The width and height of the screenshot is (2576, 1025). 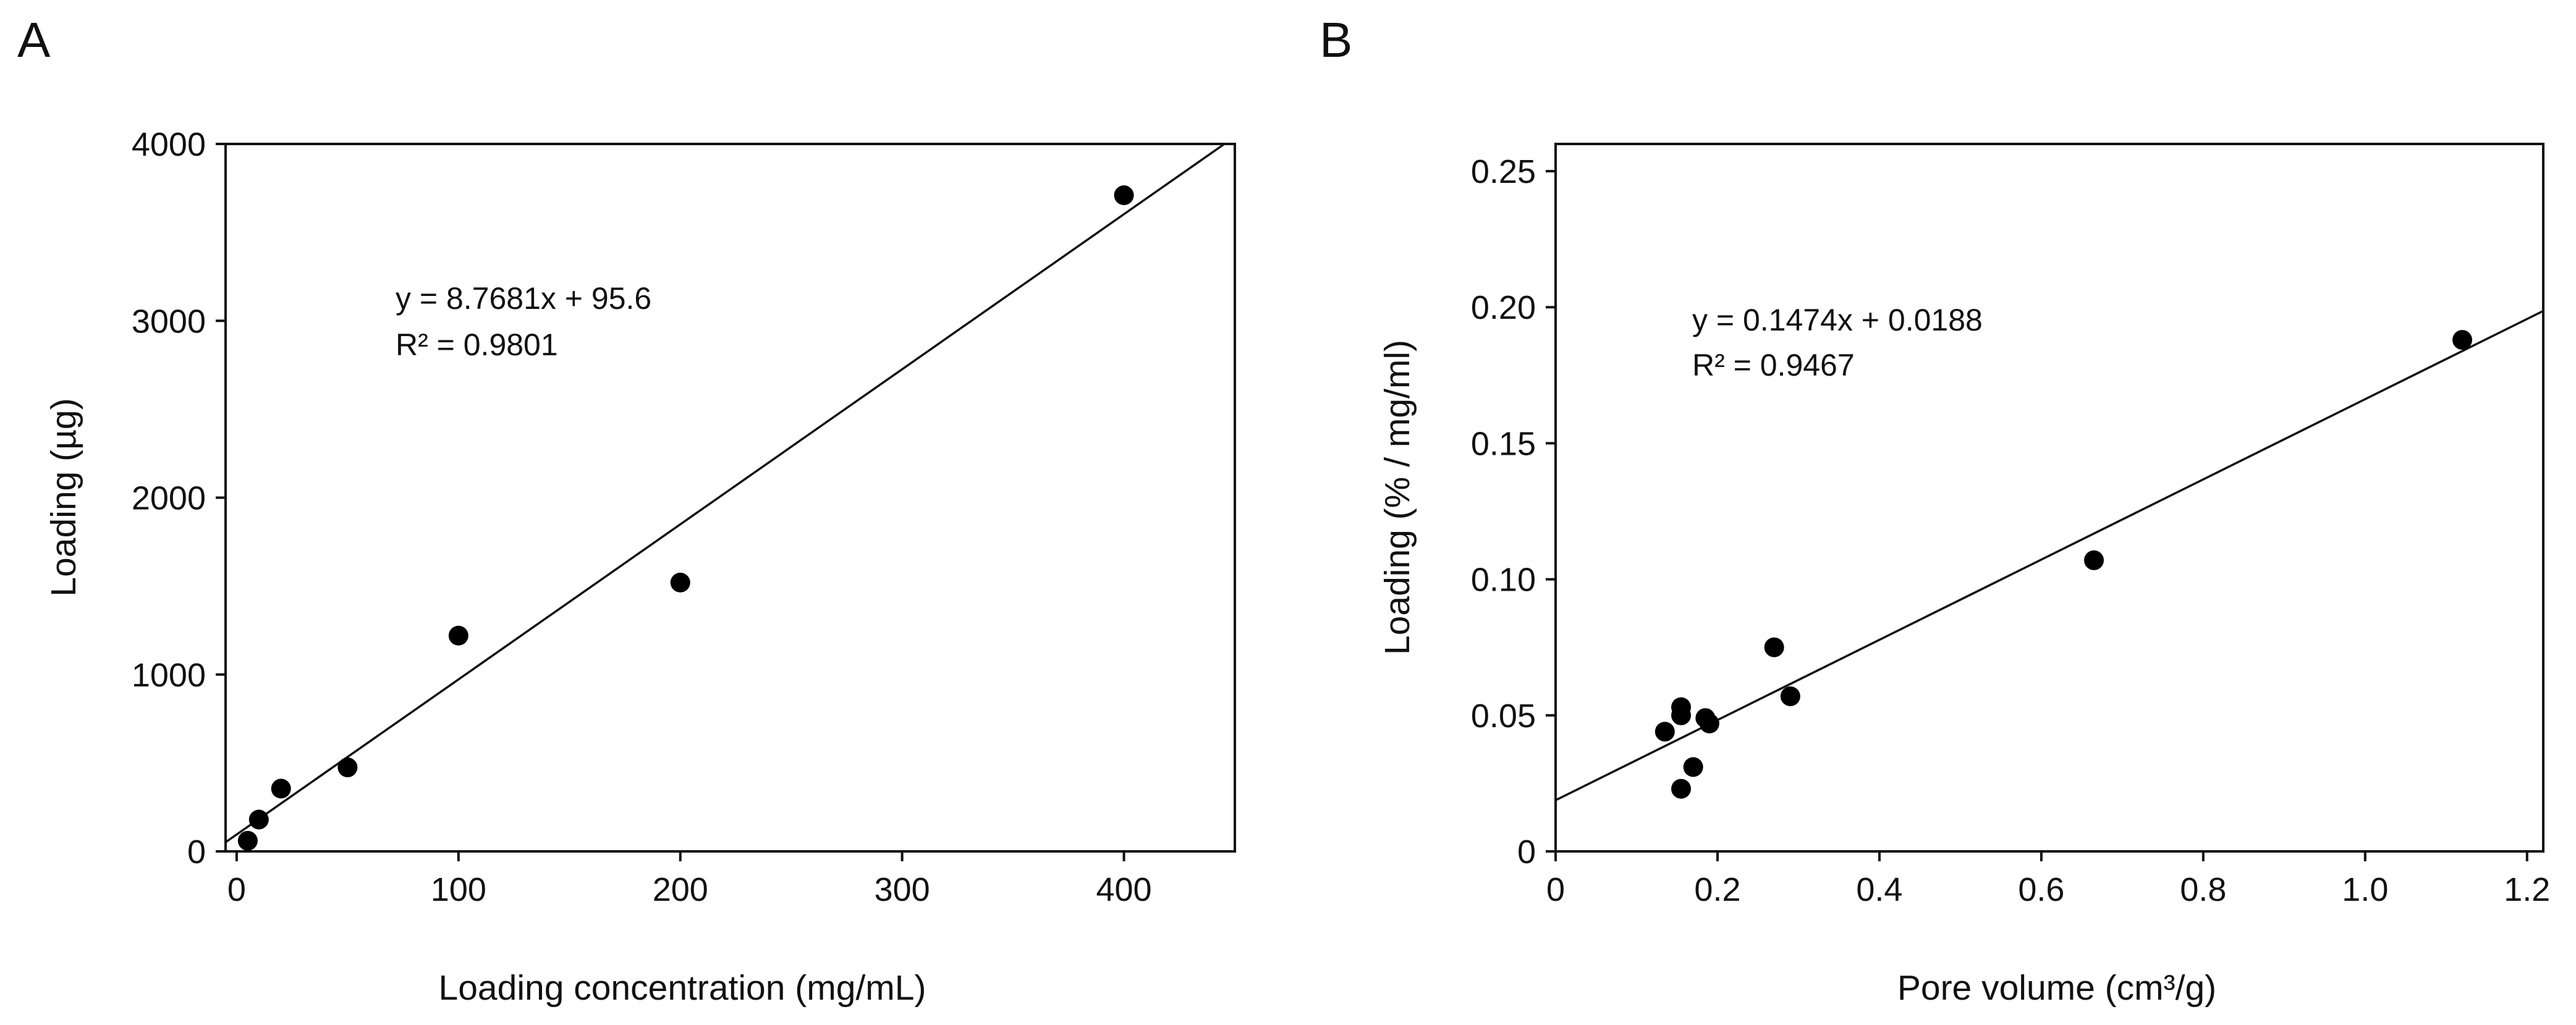 I want to click on panel-b-y-tick-label: 0, so click(x=1526, y=852).